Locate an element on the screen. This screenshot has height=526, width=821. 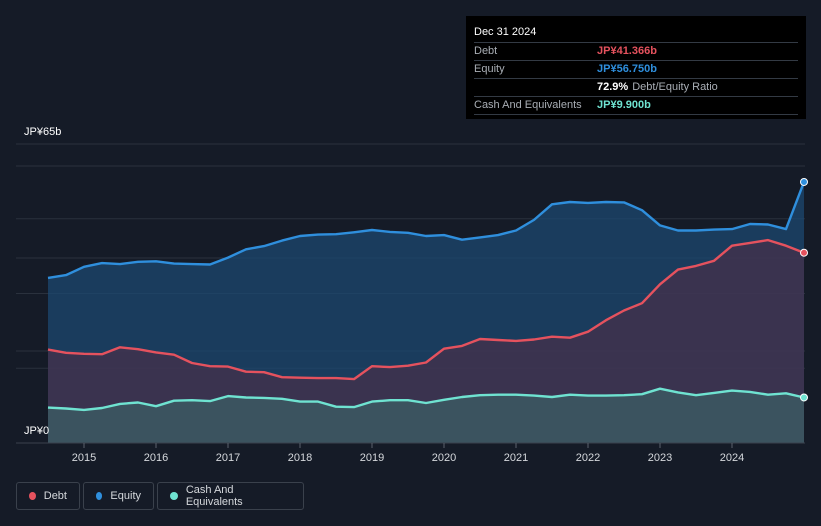
x-tick-label: 2019 is located at coordinates (372, 458).